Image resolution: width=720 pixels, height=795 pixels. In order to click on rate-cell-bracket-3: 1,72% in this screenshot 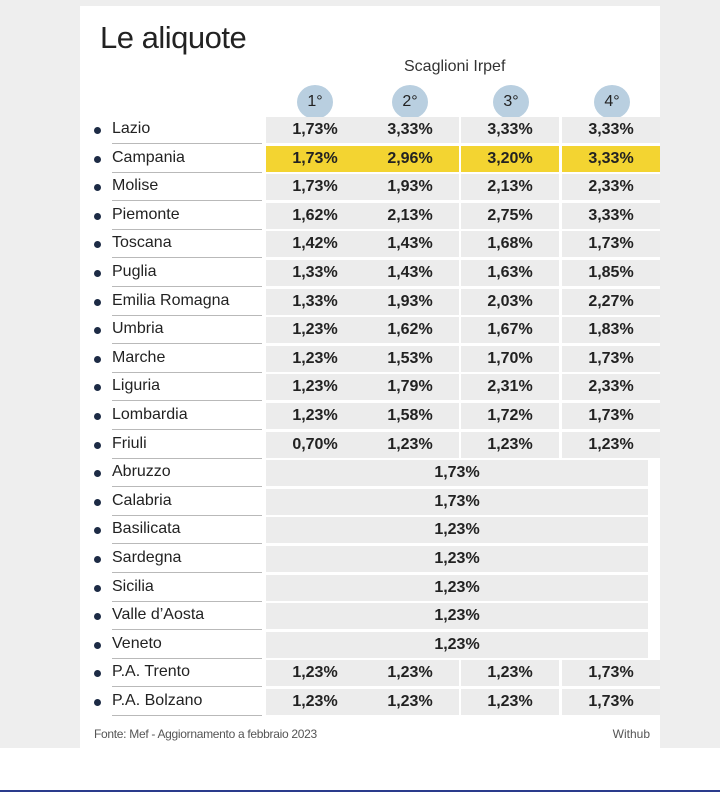, I will do `click(510, 416)`.